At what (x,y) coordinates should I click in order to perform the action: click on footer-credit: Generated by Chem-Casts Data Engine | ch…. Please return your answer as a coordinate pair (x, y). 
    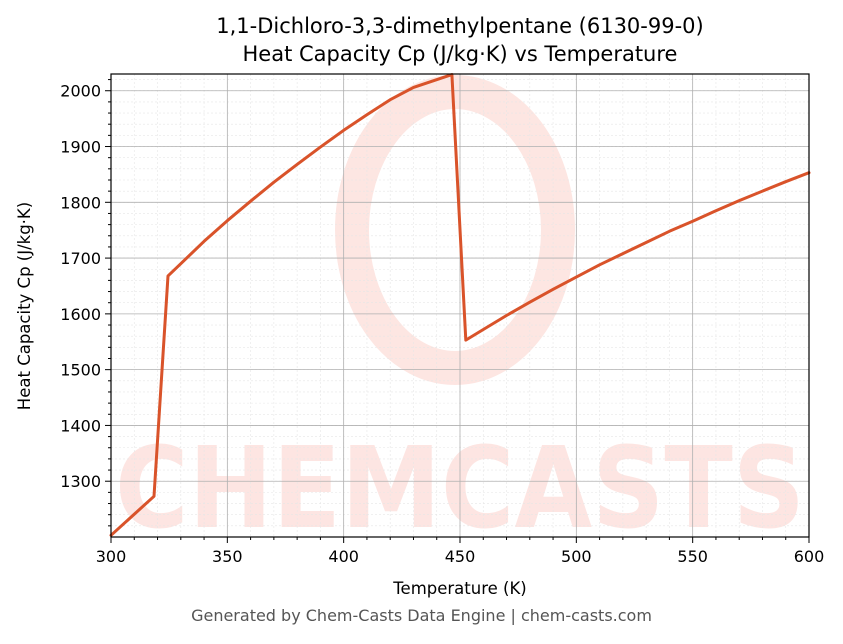
    Looking at the image, I should click on (421, 615).